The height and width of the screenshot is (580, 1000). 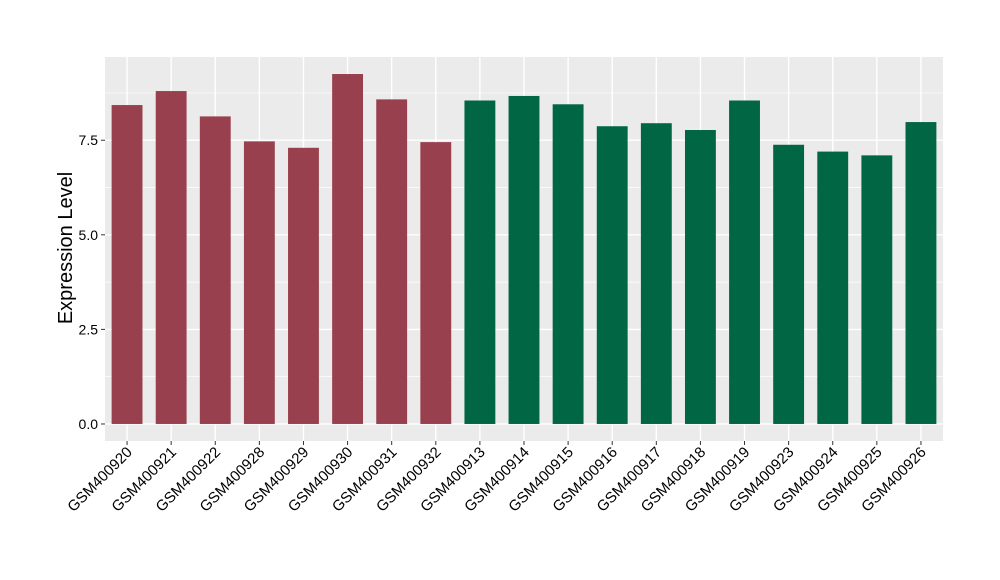 I want to click on bar-GSM400913, so click(x=480, y=262).